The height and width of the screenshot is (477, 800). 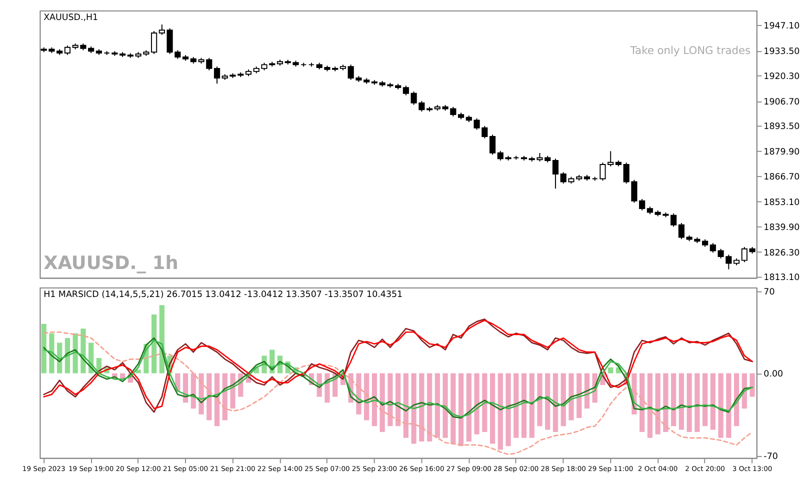 I want to click on y-tick-label: 0.00, so click(x=774, y=375).